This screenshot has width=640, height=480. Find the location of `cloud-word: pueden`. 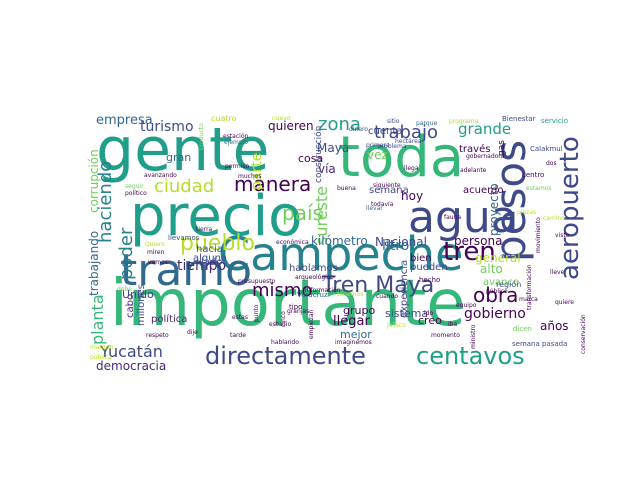

cloud-word: pueden is located at coordinates (429, 267).